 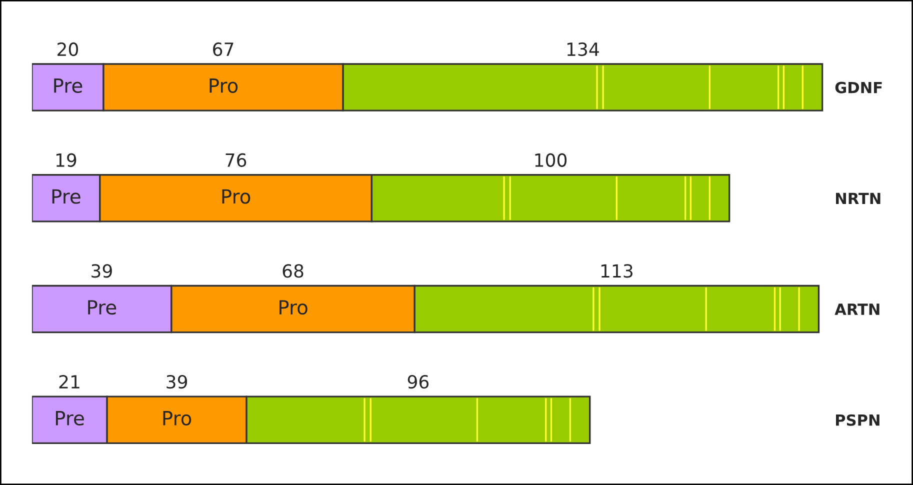 I want to click on y-tick-label: NRTN, so click(x=858, y=198).